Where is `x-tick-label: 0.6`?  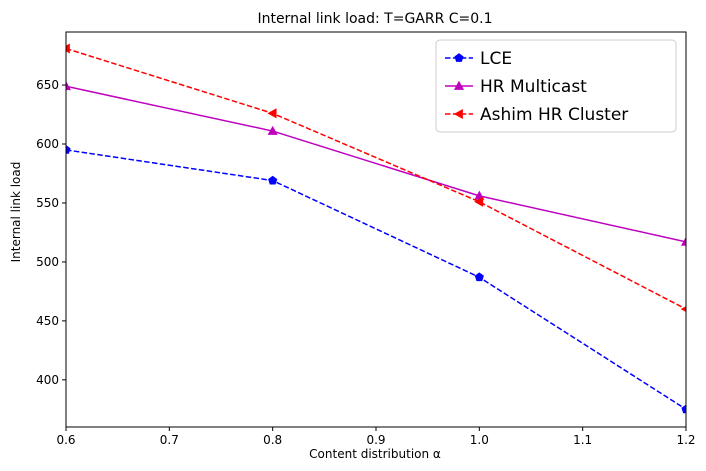
x-tick-label: 0.6 is located at coordinates (65, 440).